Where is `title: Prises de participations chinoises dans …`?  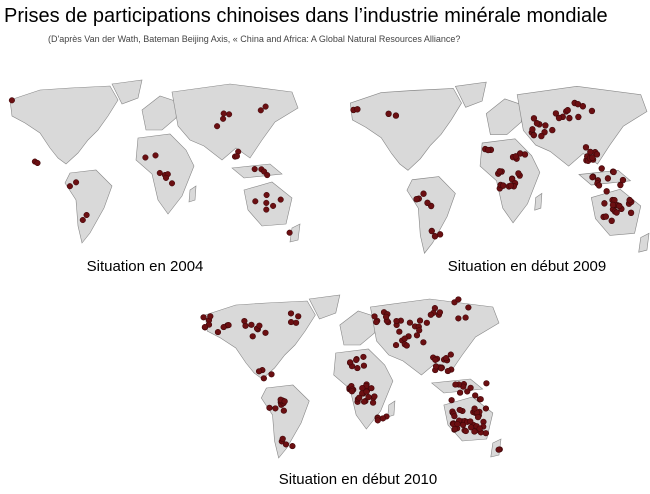
title: Prises de participations chinoises dans … is located at coordinates (306, 16).